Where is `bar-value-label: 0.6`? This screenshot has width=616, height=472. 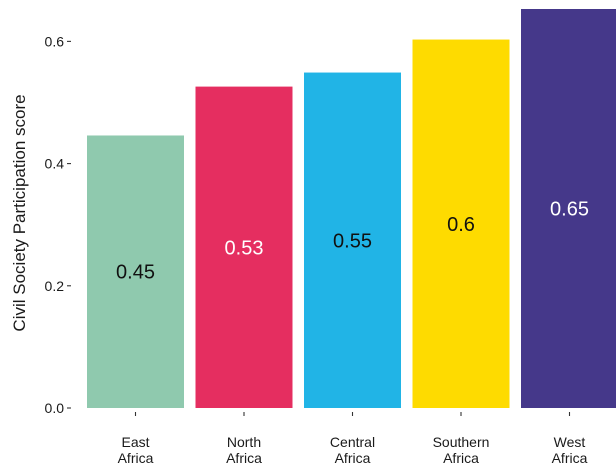 bar-value-label: 0.6 is located at coordinates (461, 225).